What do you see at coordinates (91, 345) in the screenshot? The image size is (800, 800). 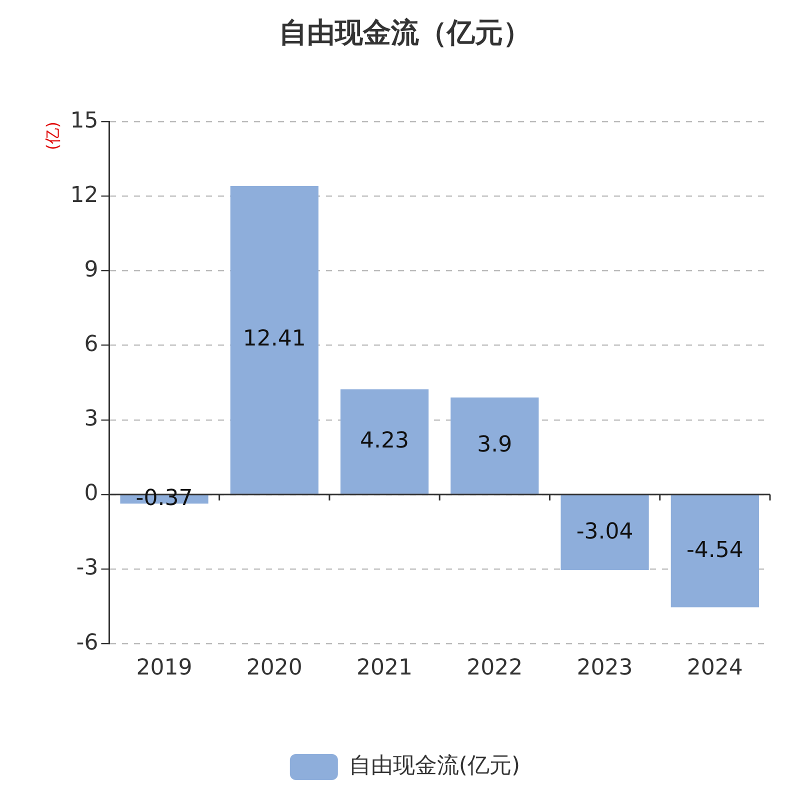 I see `y-tick-label: 6` at bounding box center [91, 345].